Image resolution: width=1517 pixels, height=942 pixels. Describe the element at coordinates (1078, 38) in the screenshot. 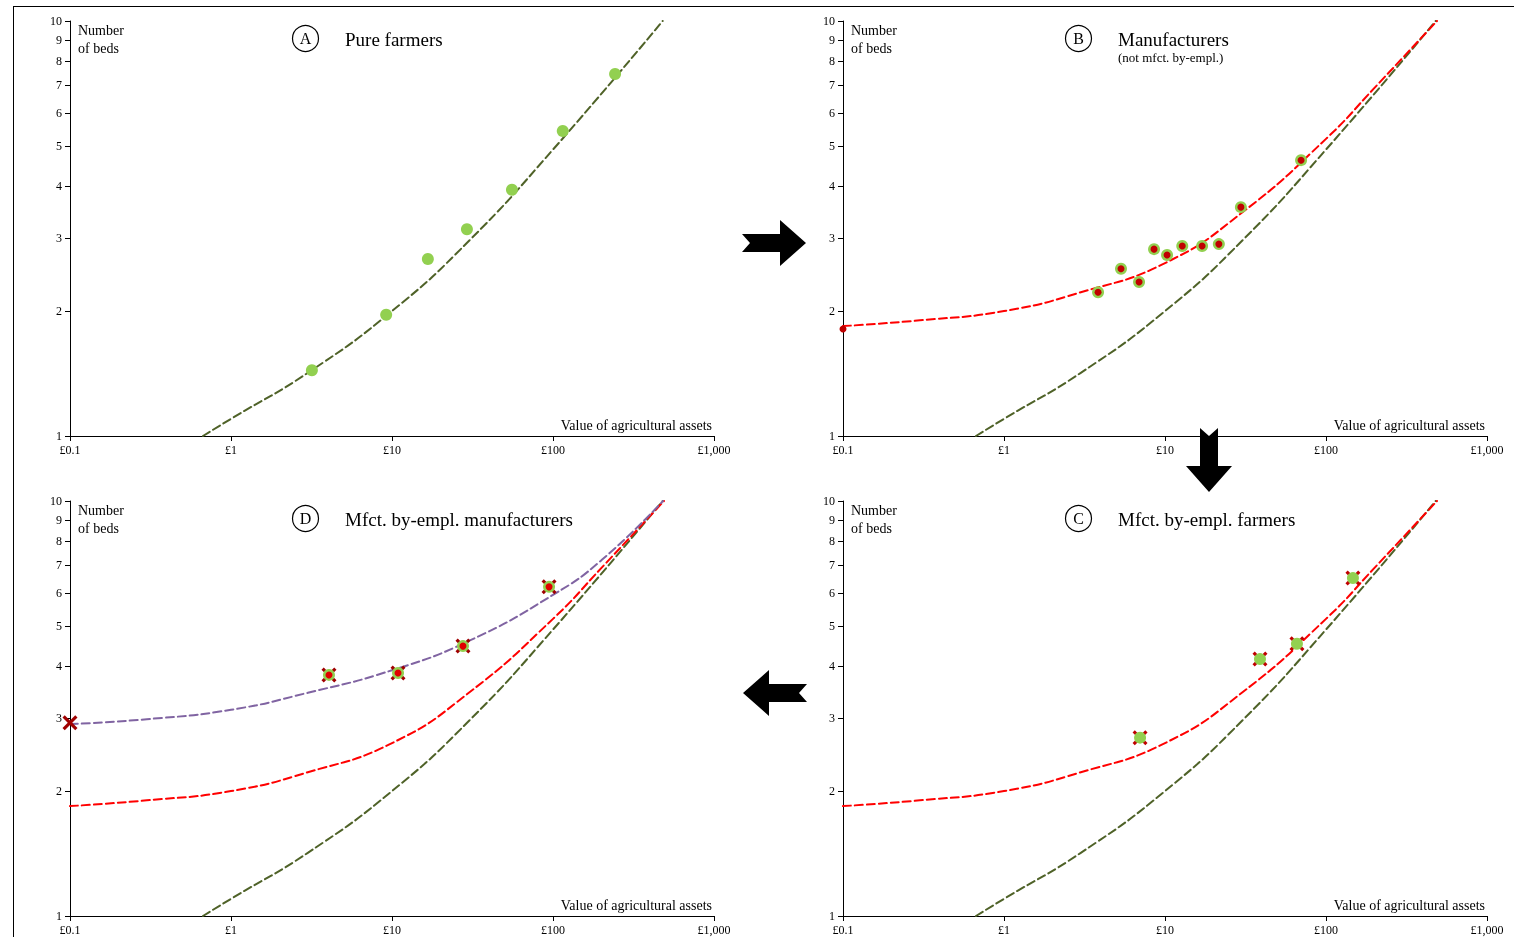

I see `annotation: B` at that location.